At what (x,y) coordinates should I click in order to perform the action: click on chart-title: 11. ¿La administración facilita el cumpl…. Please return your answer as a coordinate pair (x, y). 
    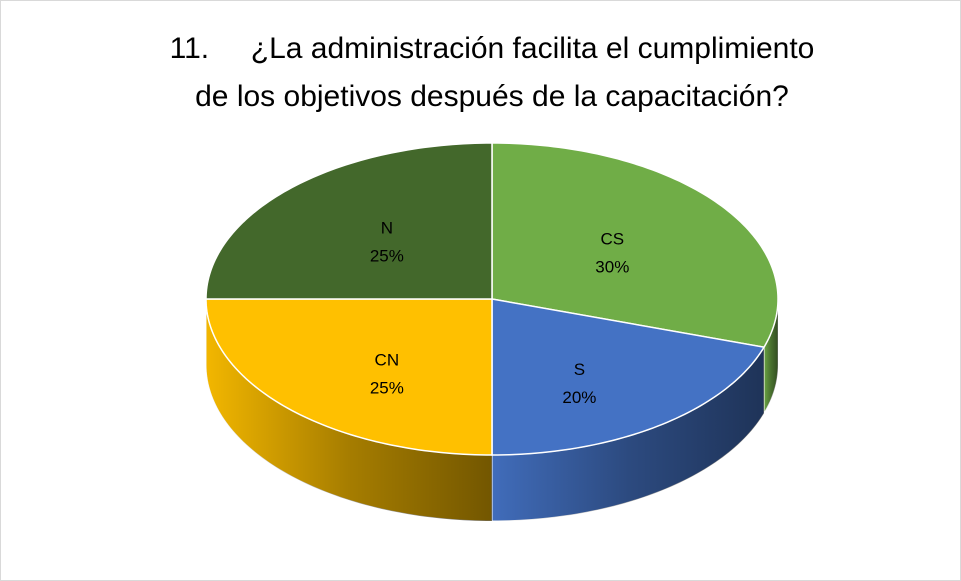
    Looking at the image, I should click on (492, 48).